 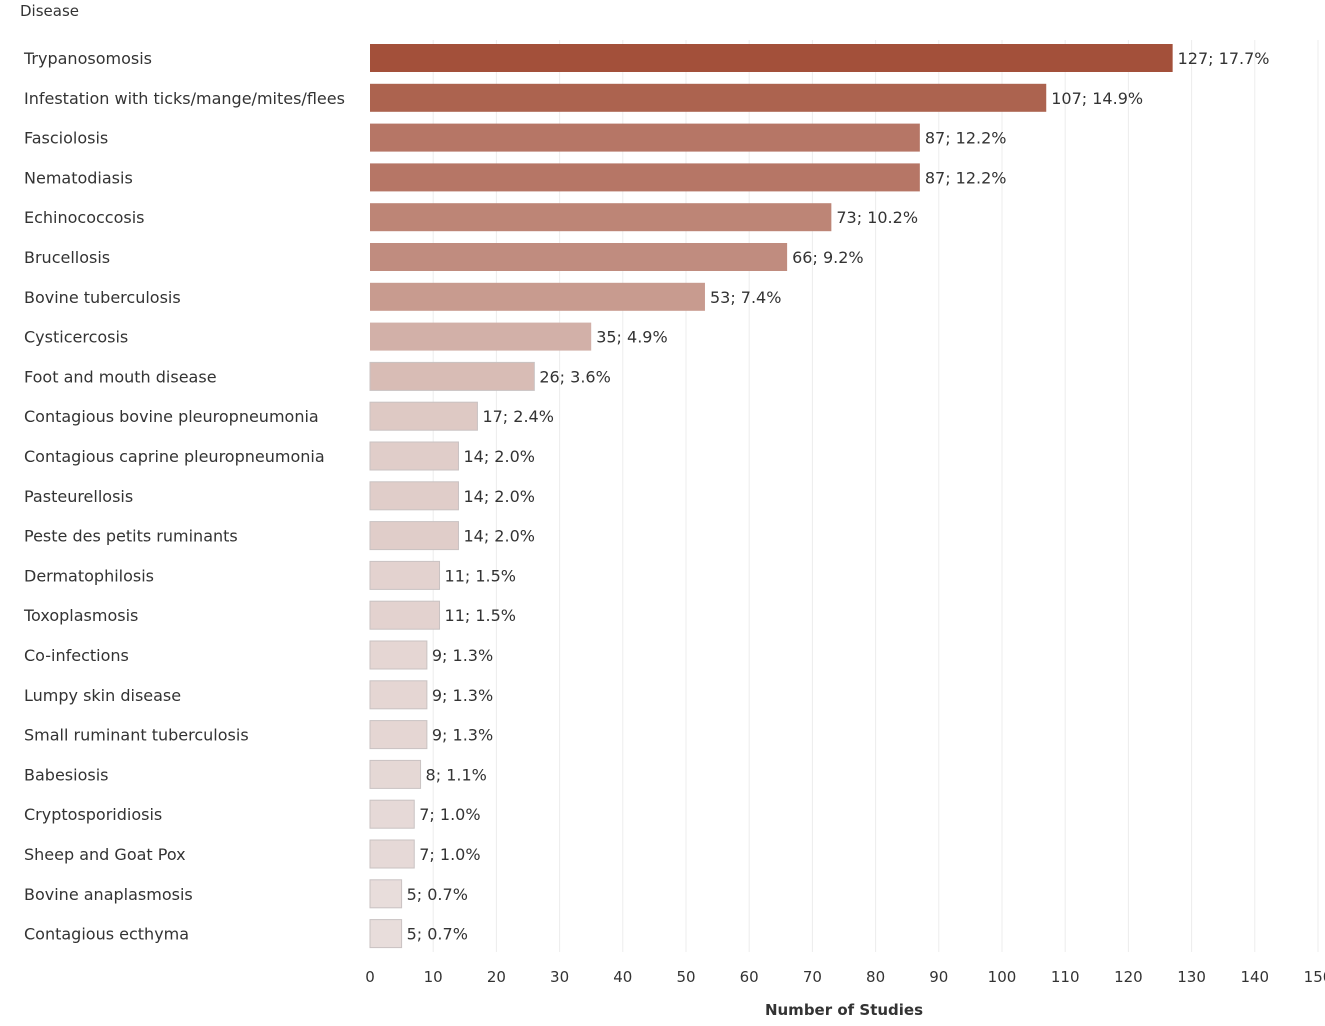 What do you see at coordinates (131, 536) in the screenshot?
I see `category-label: Peste des petits ruminants` at bounding box center [131, 536].